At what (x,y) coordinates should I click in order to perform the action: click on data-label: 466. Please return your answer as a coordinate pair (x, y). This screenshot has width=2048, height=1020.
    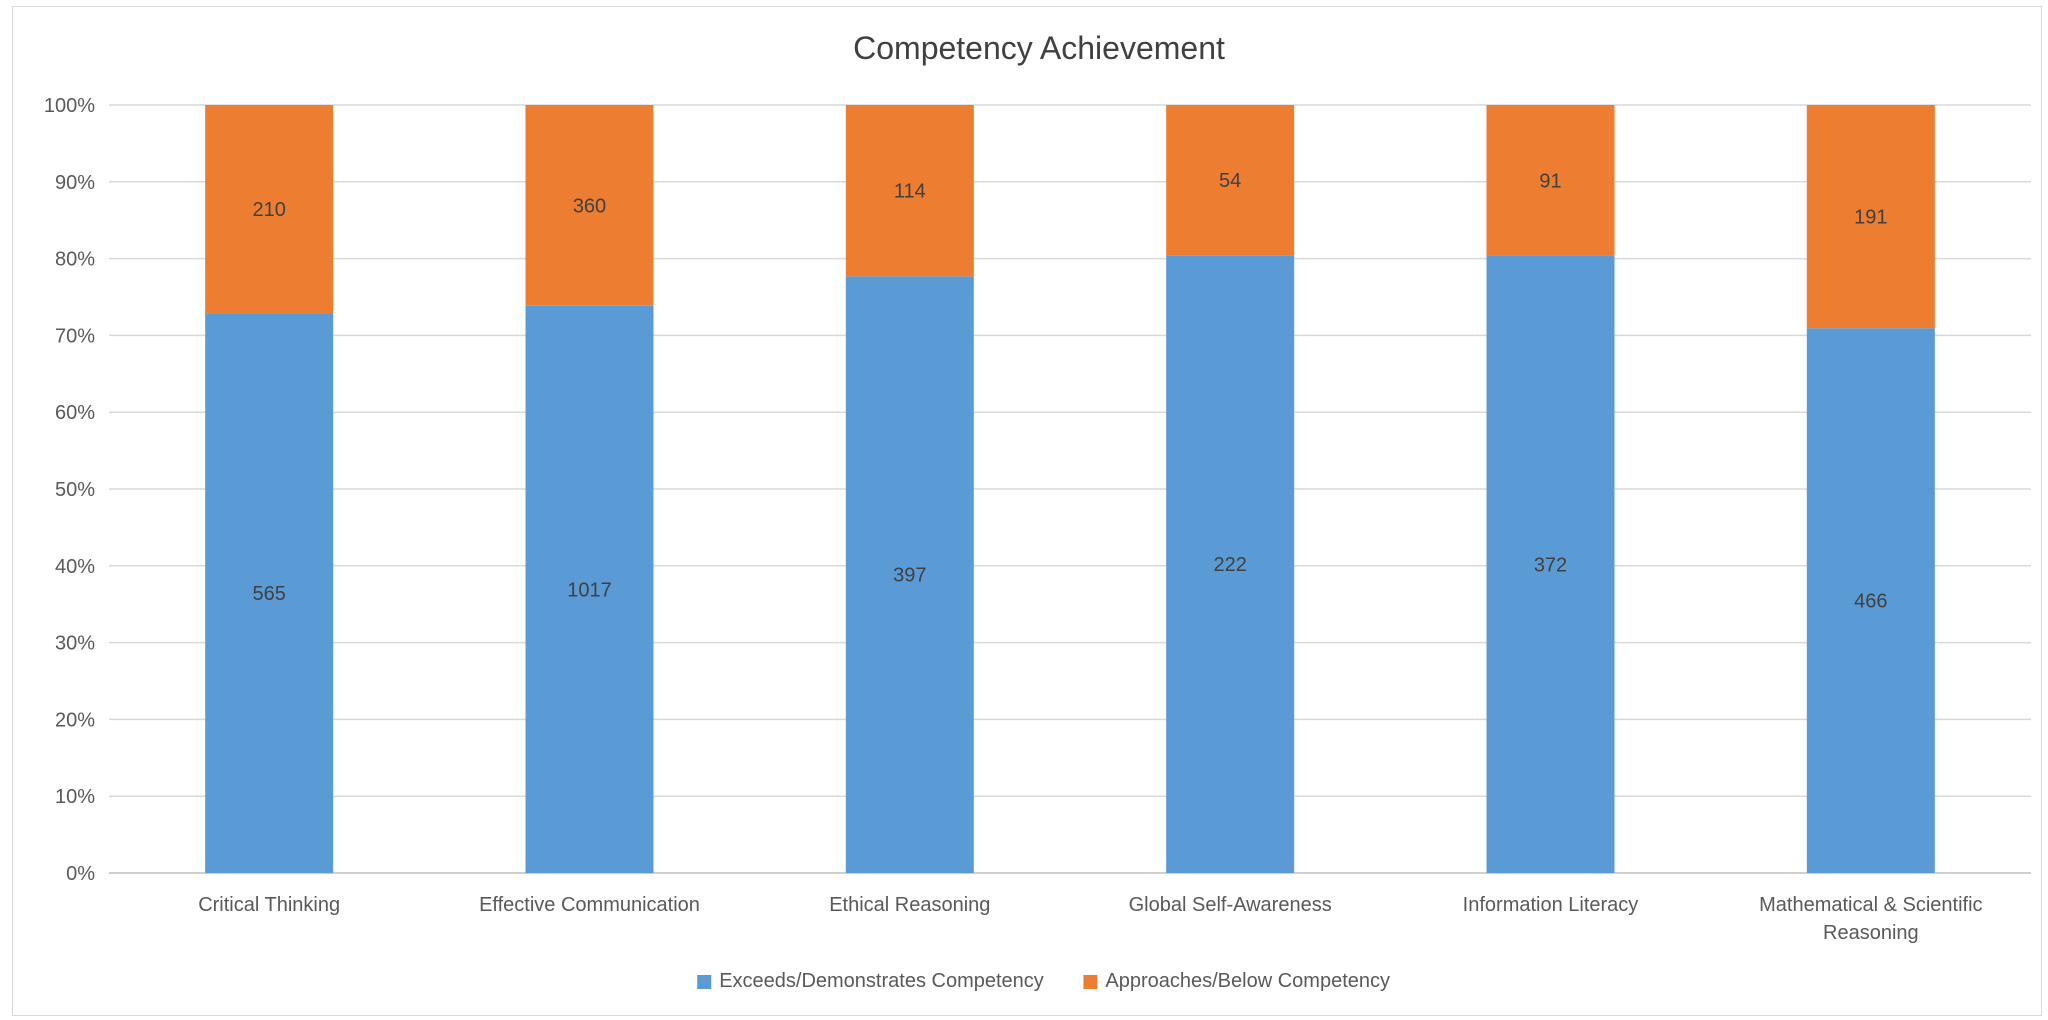
    Looking at the image, I should click on (1870, 602).